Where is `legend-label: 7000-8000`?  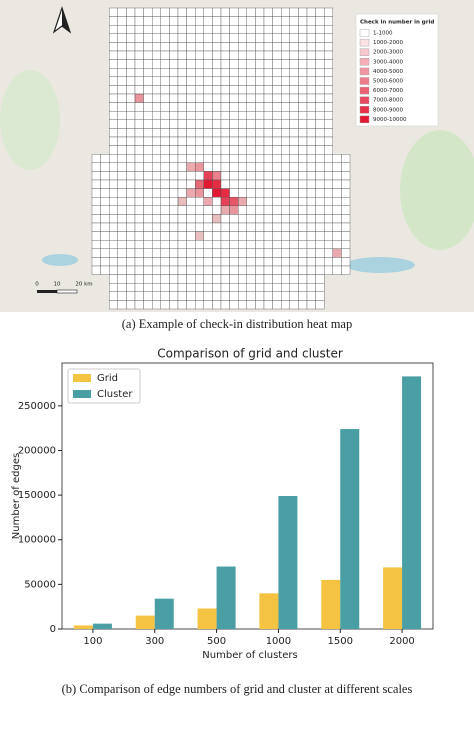
legend-label: 7000-8000 is located at coordinates (388, 101).